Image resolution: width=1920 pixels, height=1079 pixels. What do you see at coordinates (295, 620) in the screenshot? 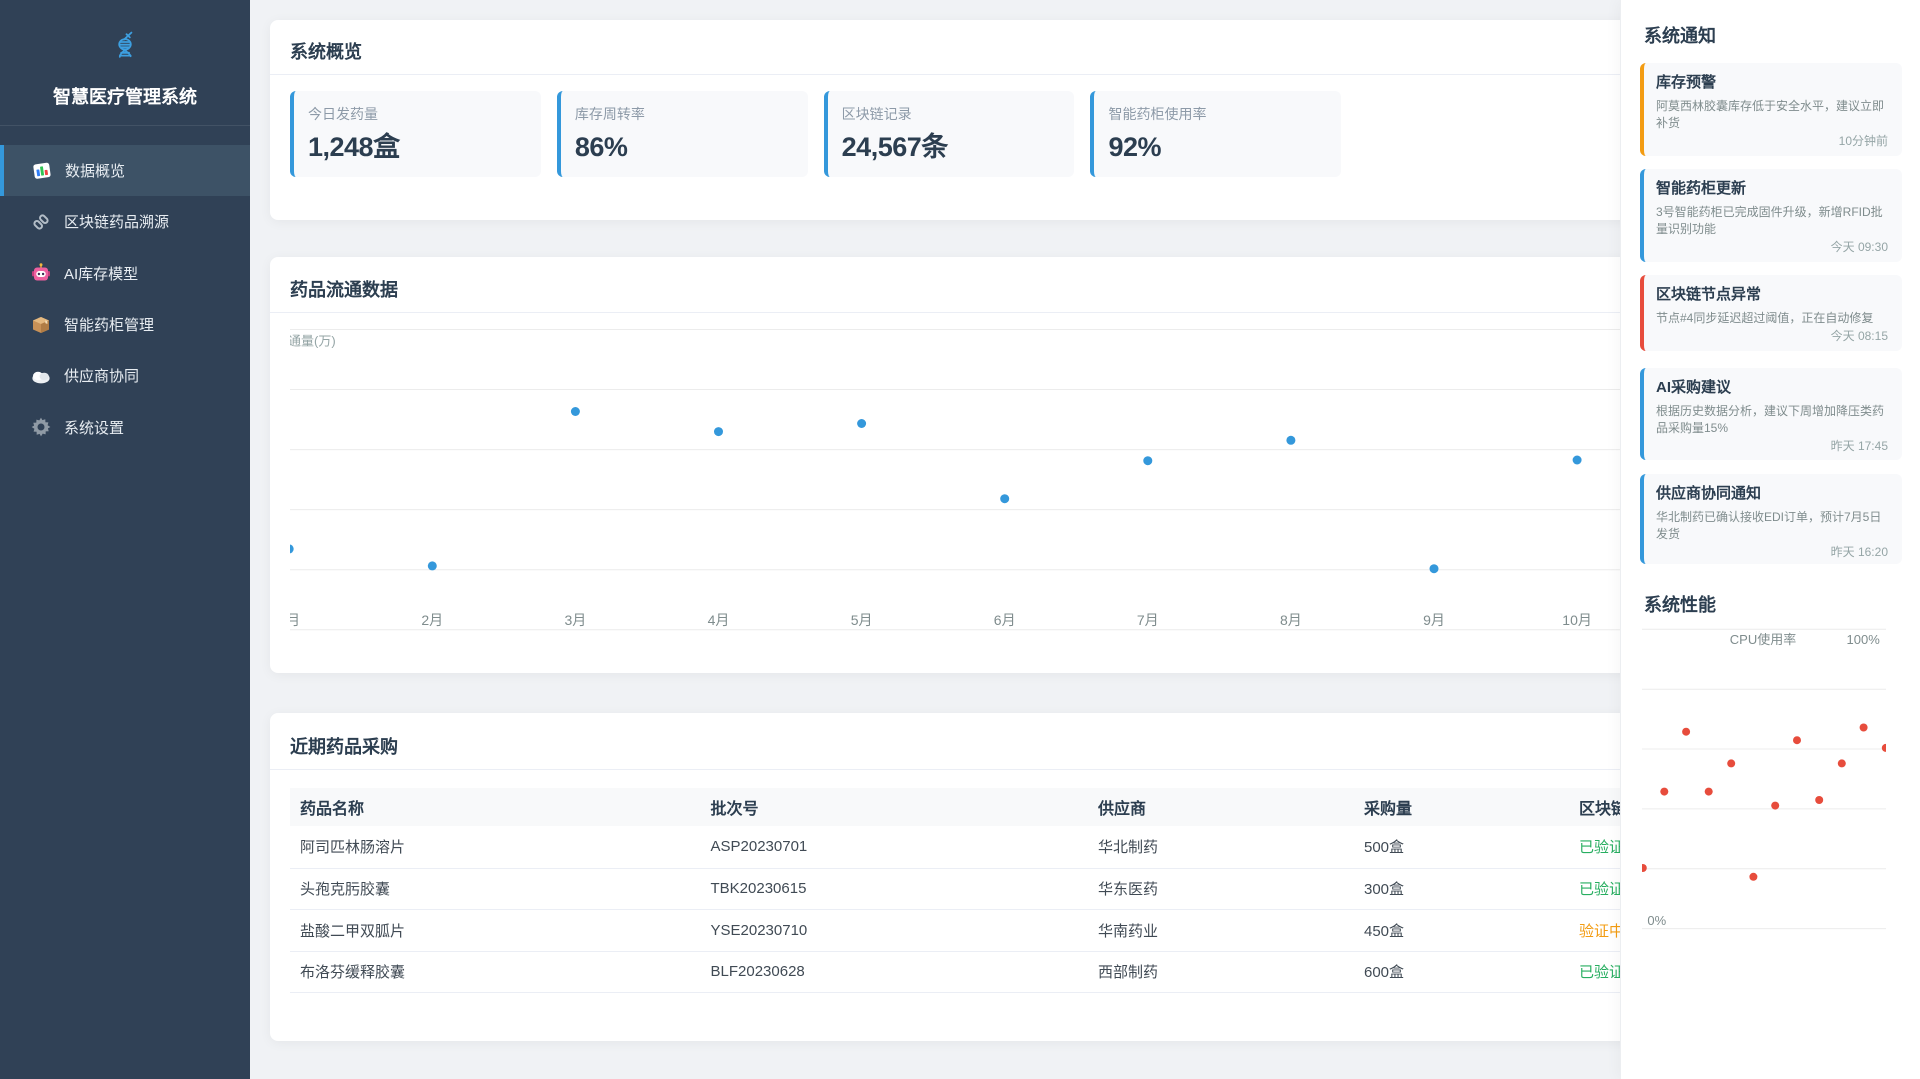
I see `svg-text: 1月` at bounding box center [295, 620].